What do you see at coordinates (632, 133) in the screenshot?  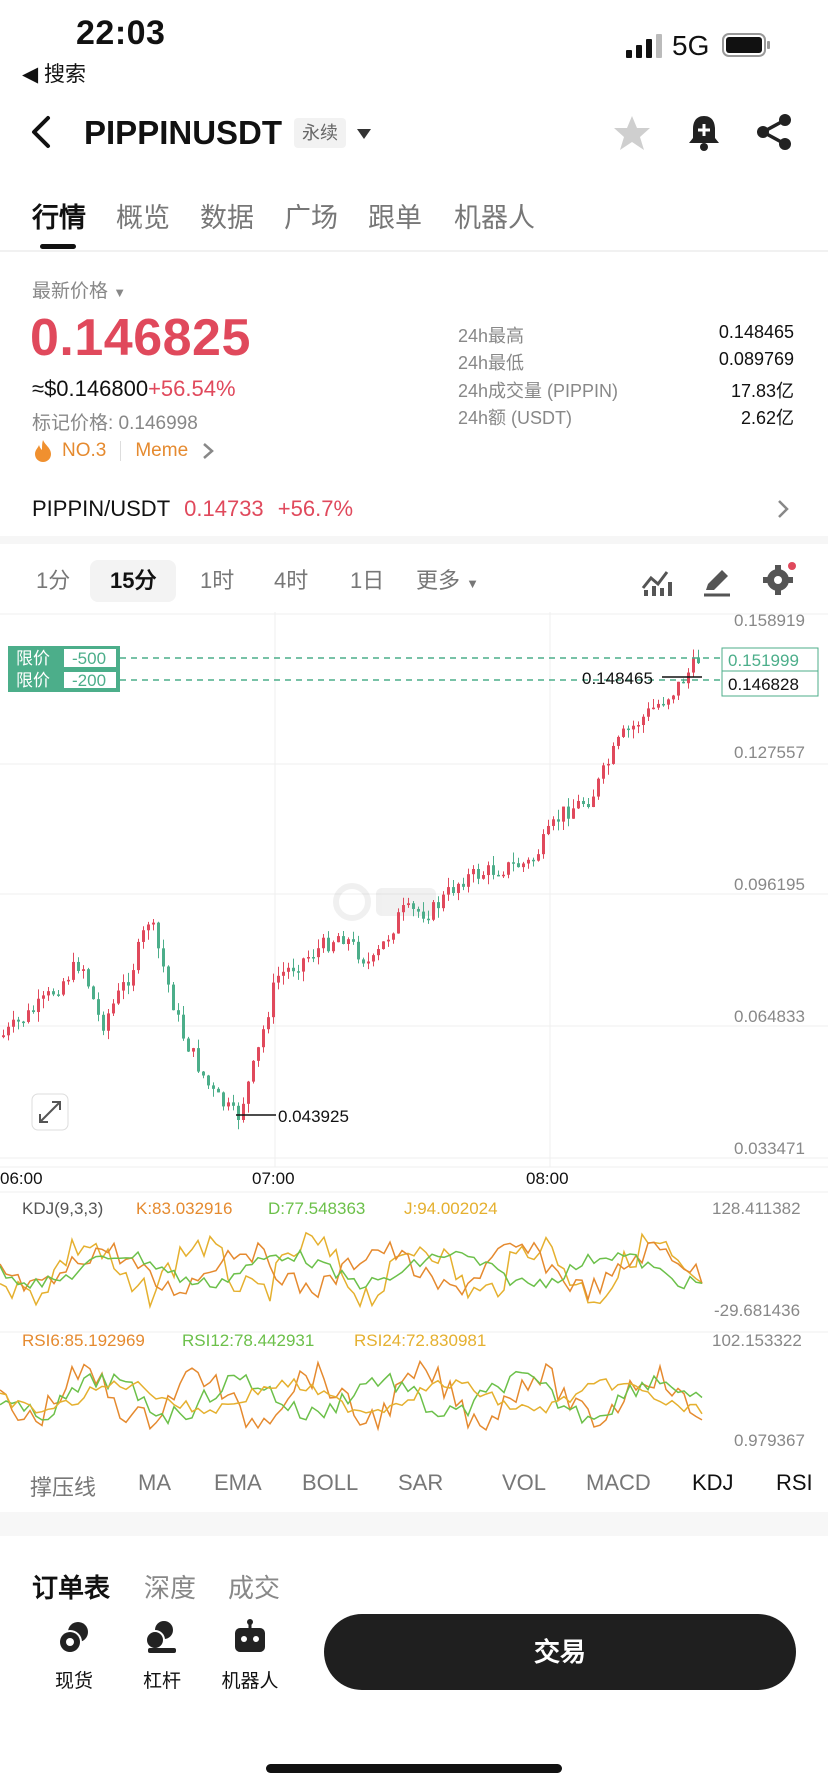 I see `favorite-star-icon` at bounding box center [632, 133].